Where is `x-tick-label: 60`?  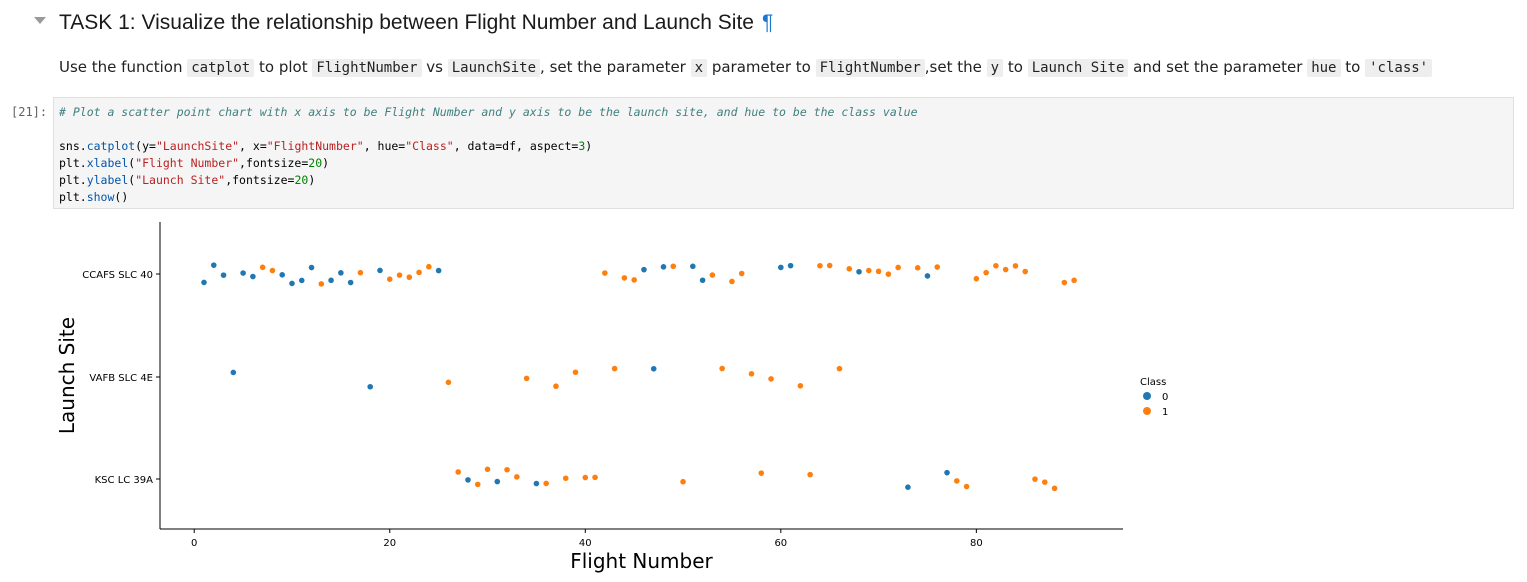
x-tick-label: 60 is located at coordinates (780, 543).